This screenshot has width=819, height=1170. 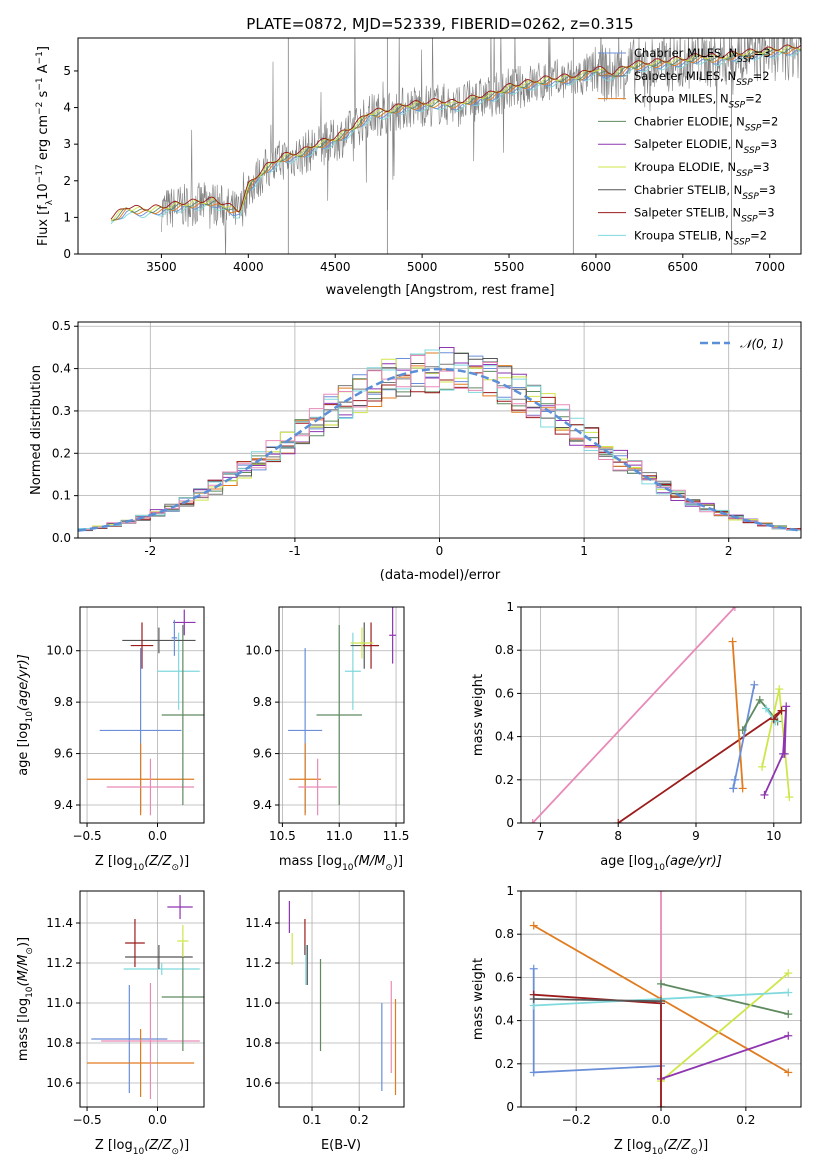 I want to click on y-tick-label: 5, so click(x=67, y=71).